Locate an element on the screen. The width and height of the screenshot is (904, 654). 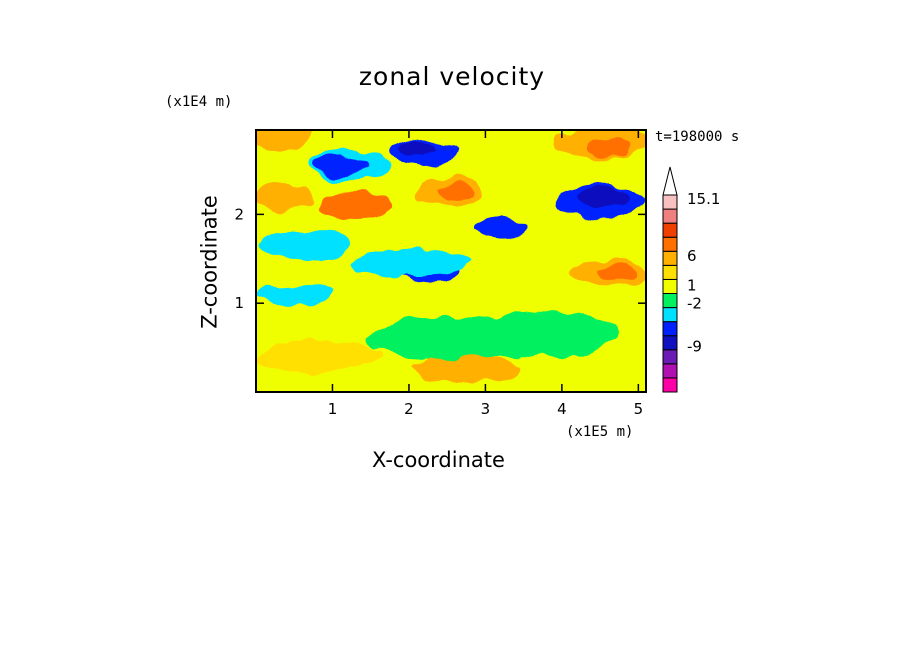
chart-title: zonal velocity is located at coordinates (452, 76).